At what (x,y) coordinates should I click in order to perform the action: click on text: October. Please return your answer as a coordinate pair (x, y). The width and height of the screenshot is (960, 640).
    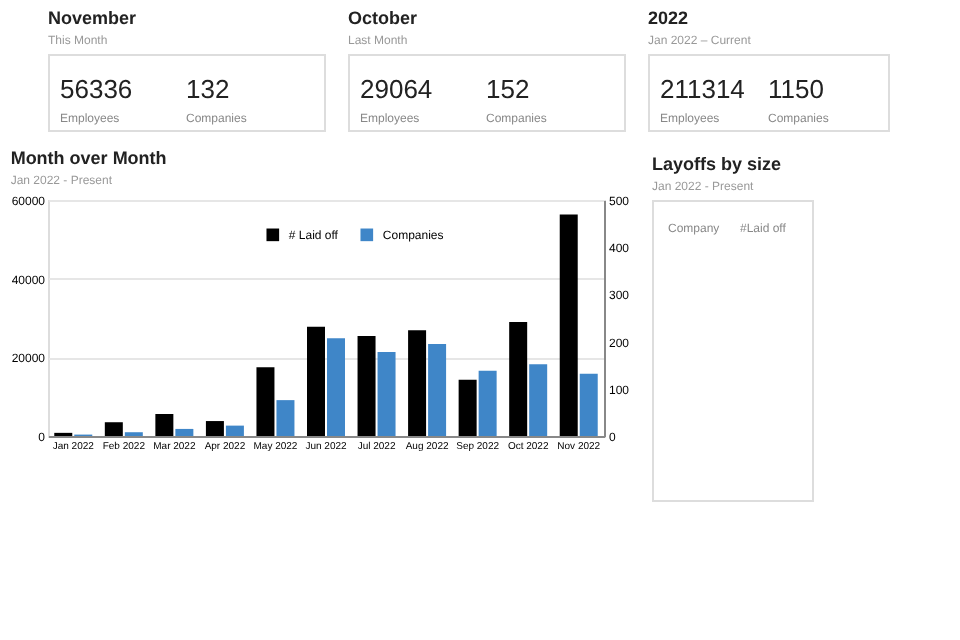
    Looking at the image, I should click on (383, 18).